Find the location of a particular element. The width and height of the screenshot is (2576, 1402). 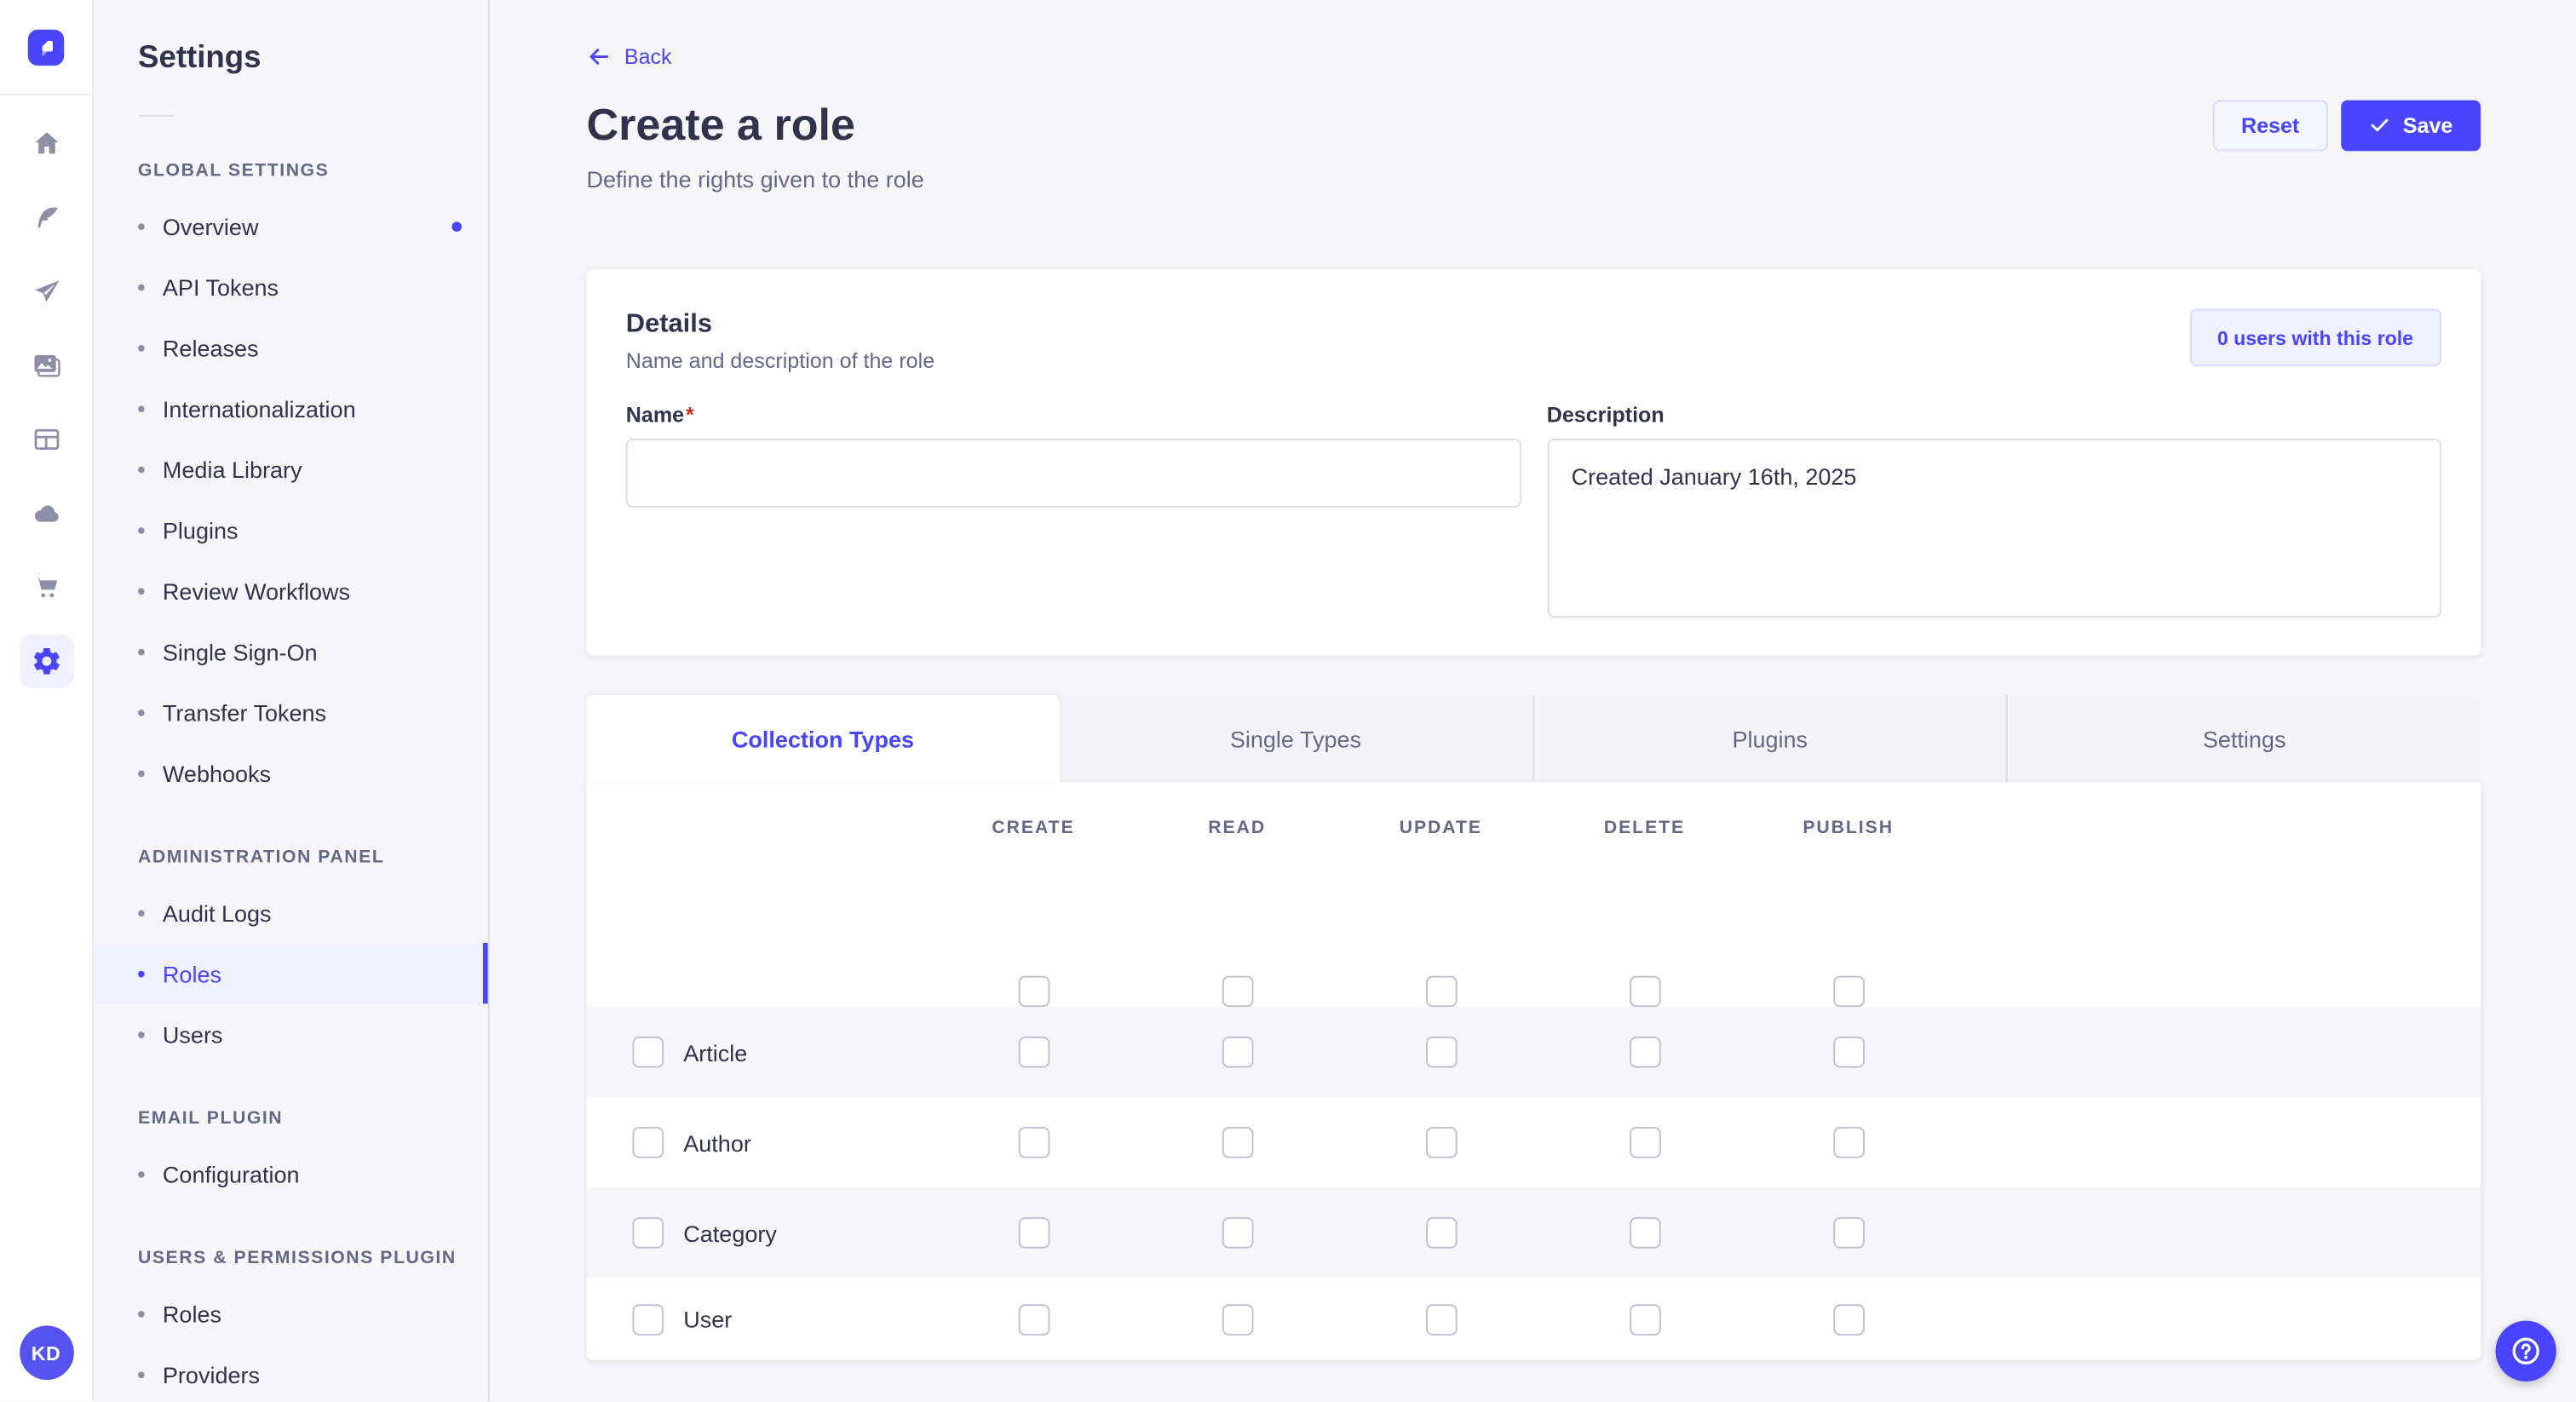

subnav-item-providers: Providers is located at coordinates (291, 1373).